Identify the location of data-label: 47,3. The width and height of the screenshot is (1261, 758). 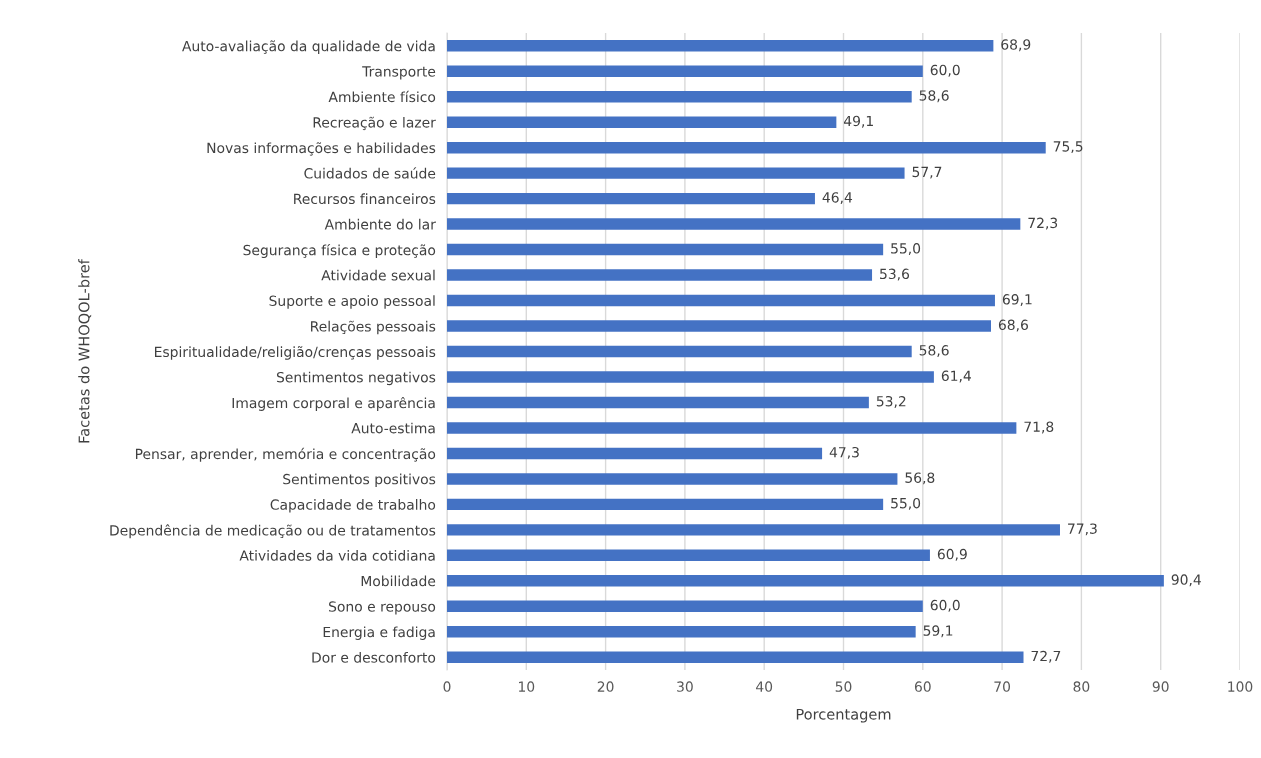
(844, 452).